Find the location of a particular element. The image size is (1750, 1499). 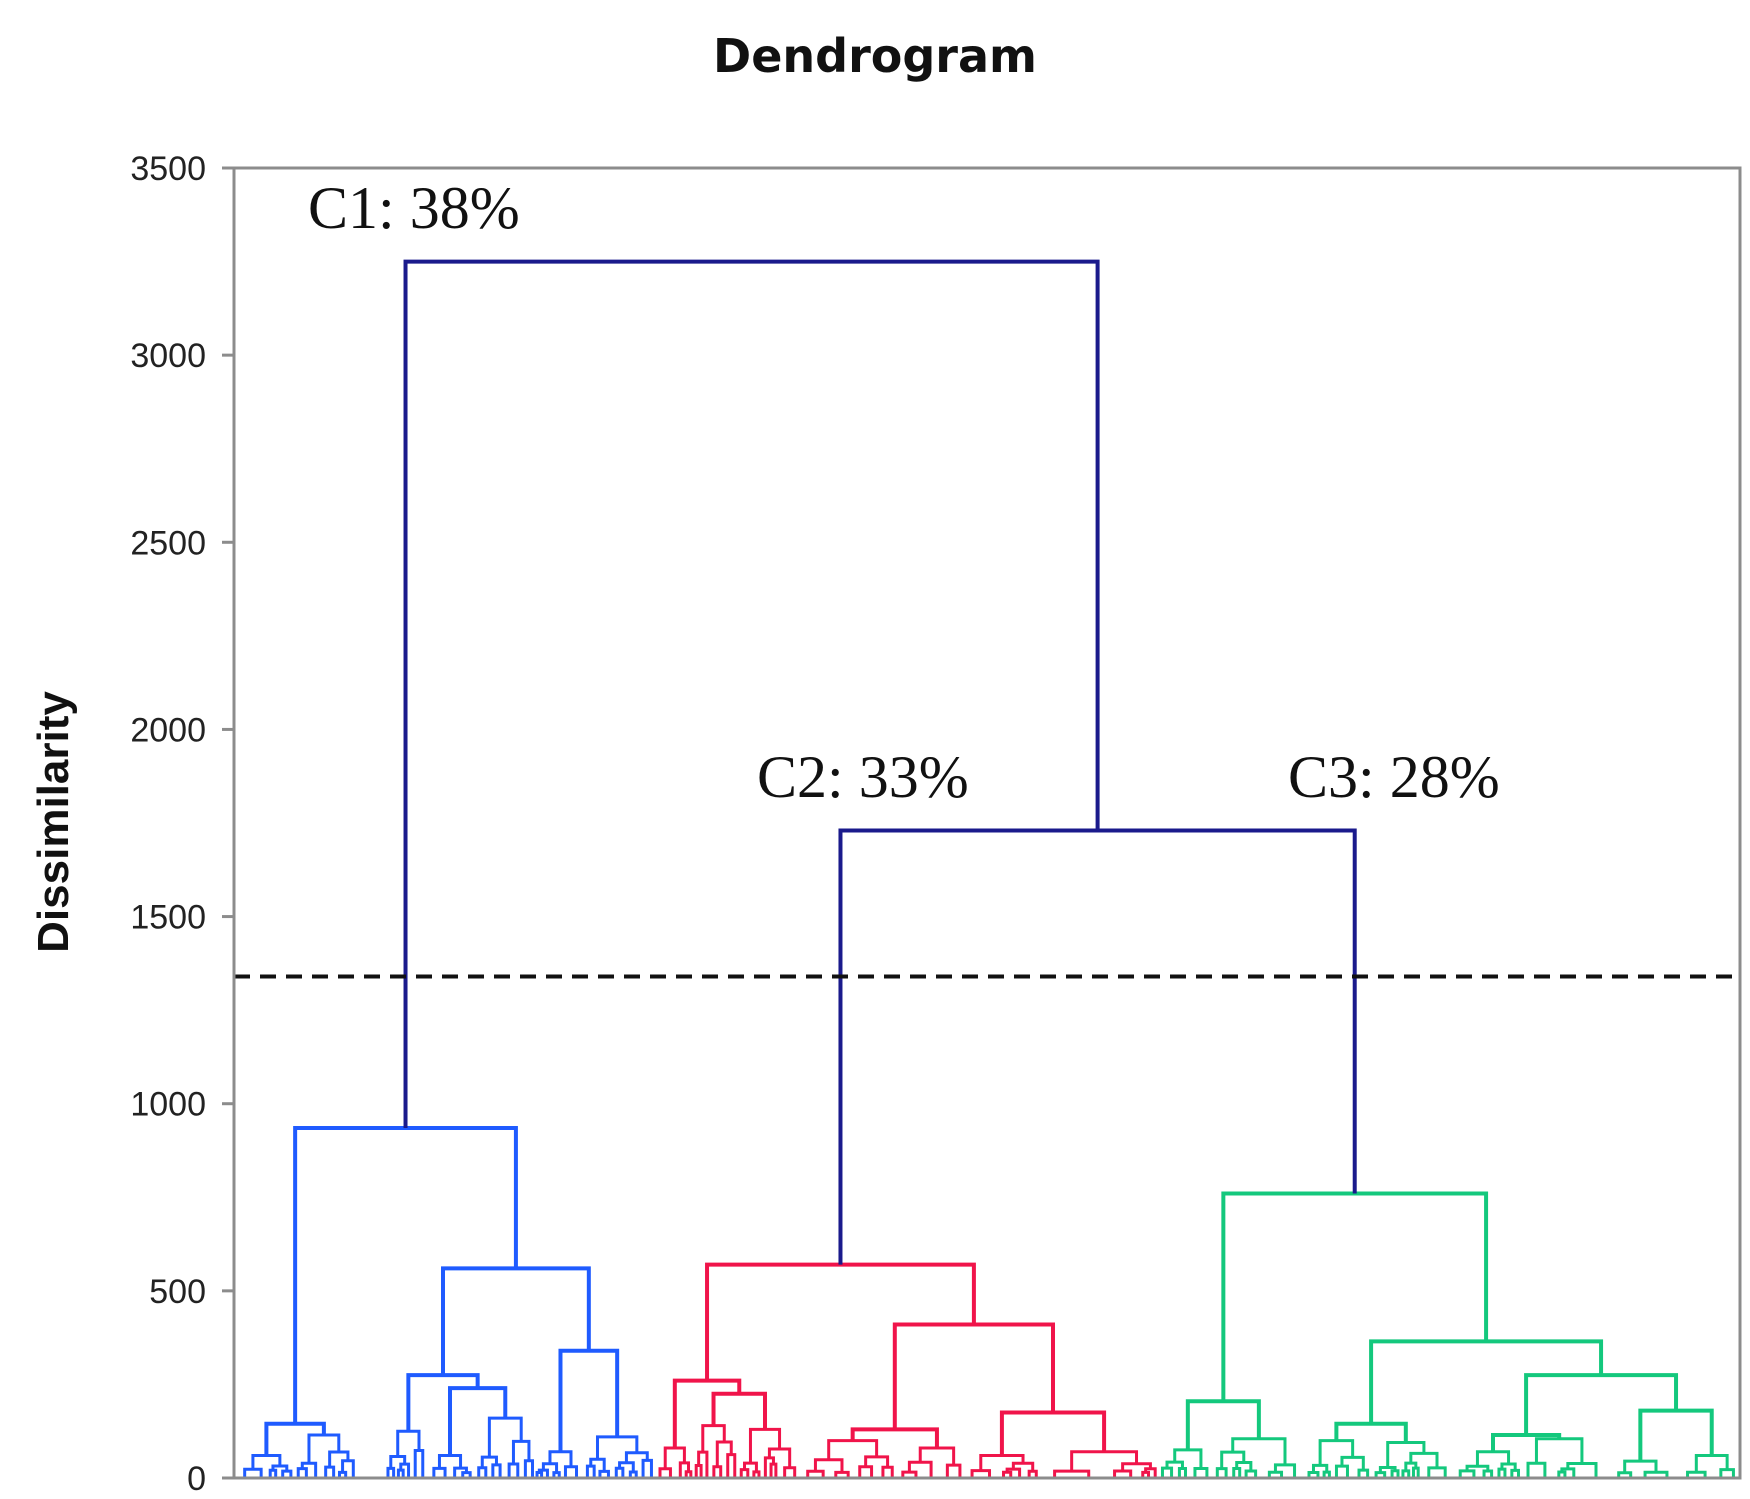

y-tick-label: 1000 is located at coordinates (168, 1105).